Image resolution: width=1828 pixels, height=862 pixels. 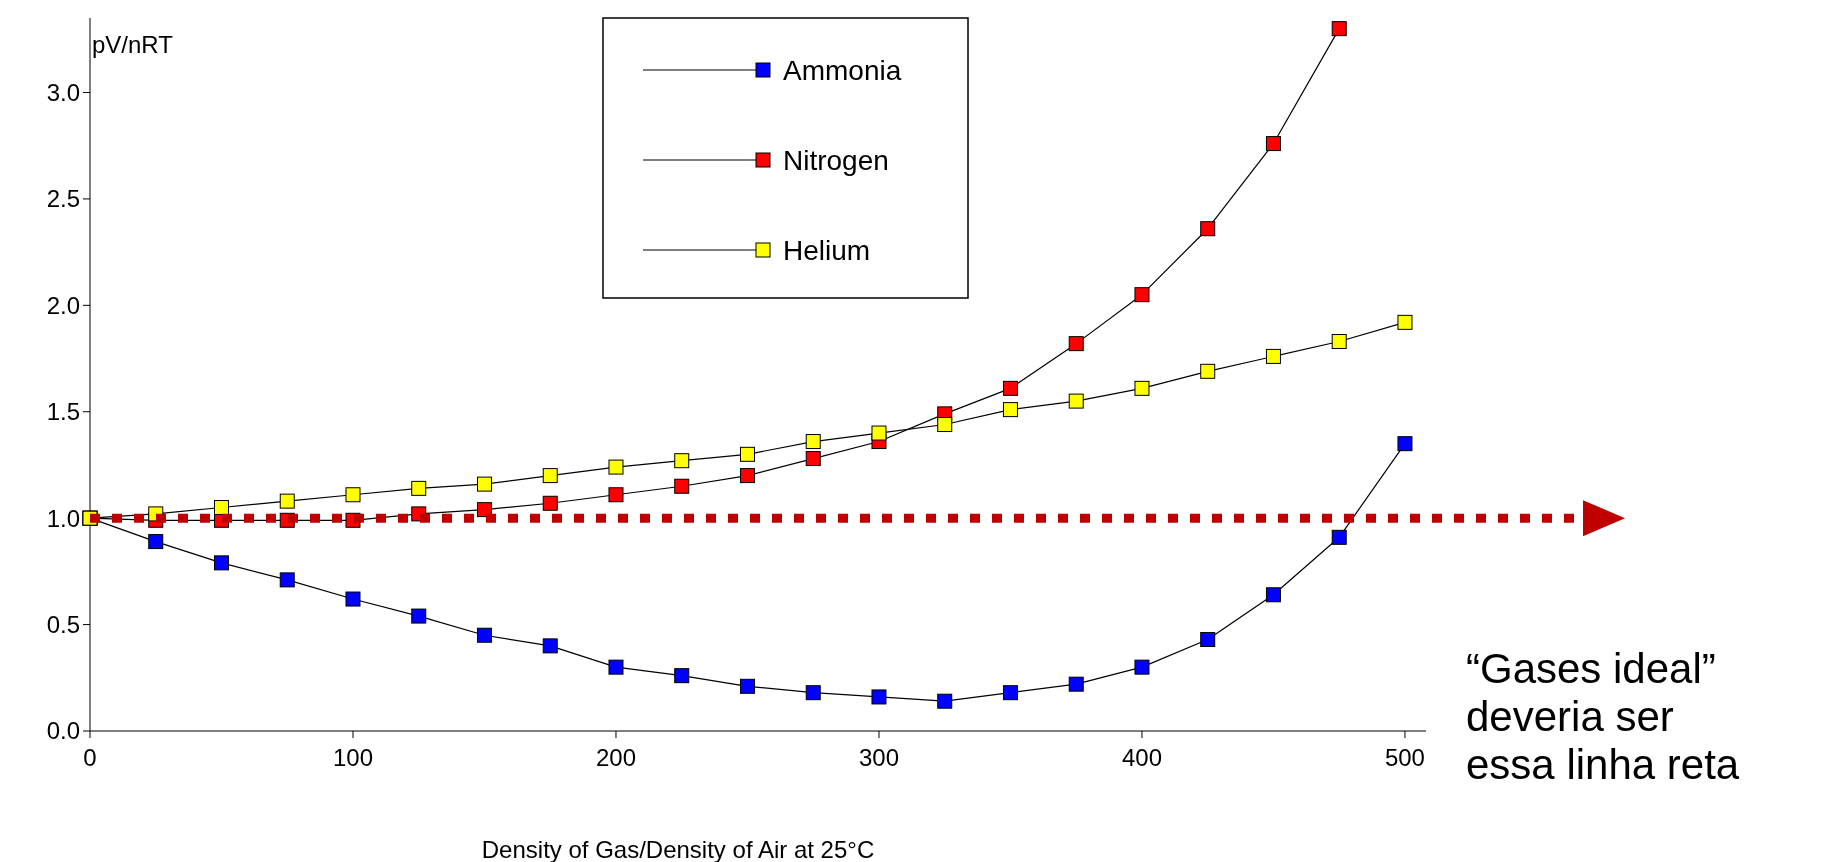 What do you see at coordinates (63, 199) in the screenshot?
I see `y-tick-label: 2.5` at bounding box center [63, 199].